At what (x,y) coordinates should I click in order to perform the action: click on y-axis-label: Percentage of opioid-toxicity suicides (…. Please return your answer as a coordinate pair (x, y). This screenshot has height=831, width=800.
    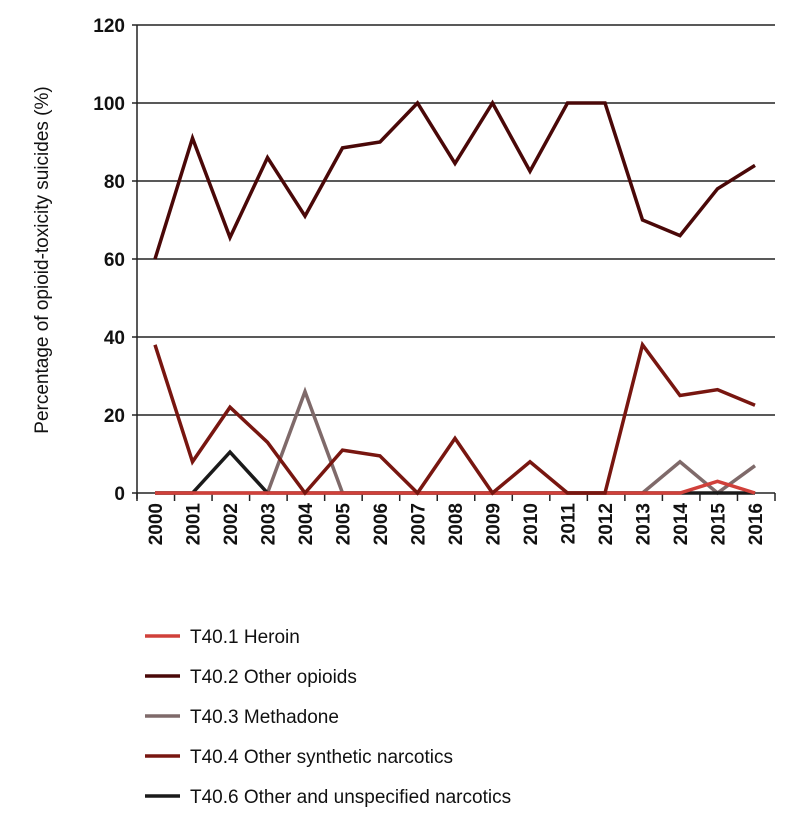
    Looking at the image, I should click on (42, 259).